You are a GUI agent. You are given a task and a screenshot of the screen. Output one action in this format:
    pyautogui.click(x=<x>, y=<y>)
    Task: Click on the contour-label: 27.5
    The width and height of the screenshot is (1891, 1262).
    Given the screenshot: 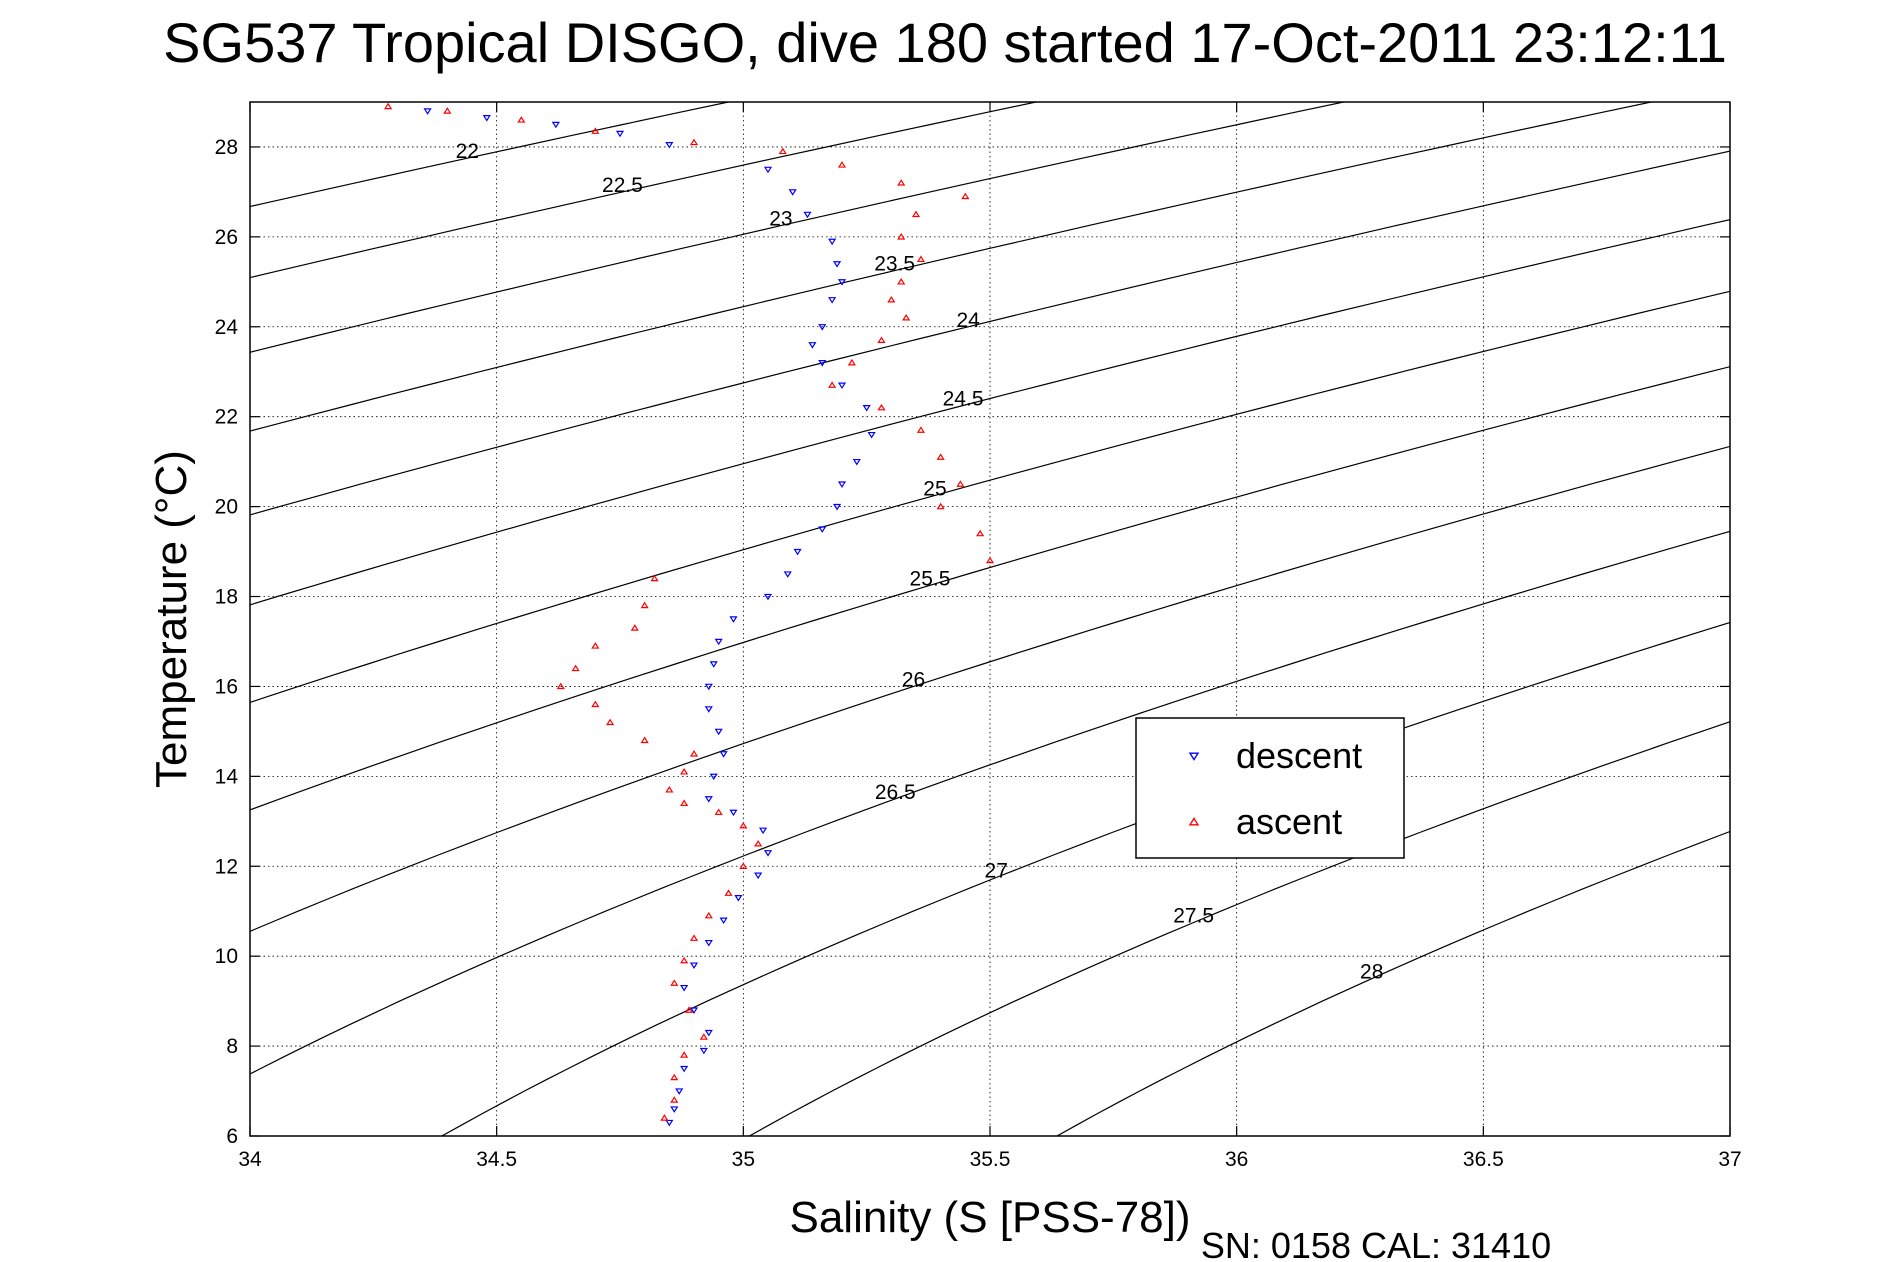 What is the action you would take?
    pyautogui.click(x=1193, y=915)
    